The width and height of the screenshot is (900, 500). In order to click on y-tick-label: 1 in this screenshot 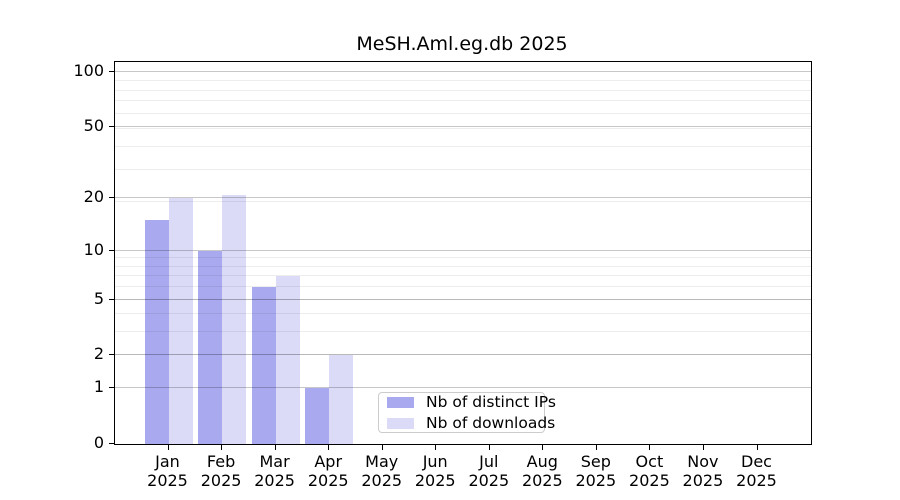, I will do `click(98, 387)`.